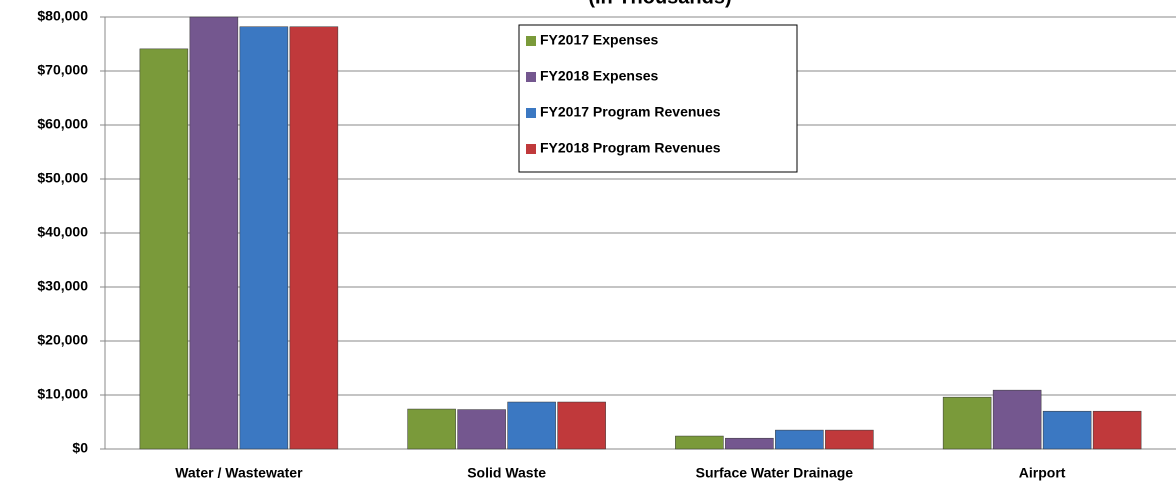  Describe the element at coordinates (62, 124) in the screenshot. I see `y-tick-label: $60,000` at that location.